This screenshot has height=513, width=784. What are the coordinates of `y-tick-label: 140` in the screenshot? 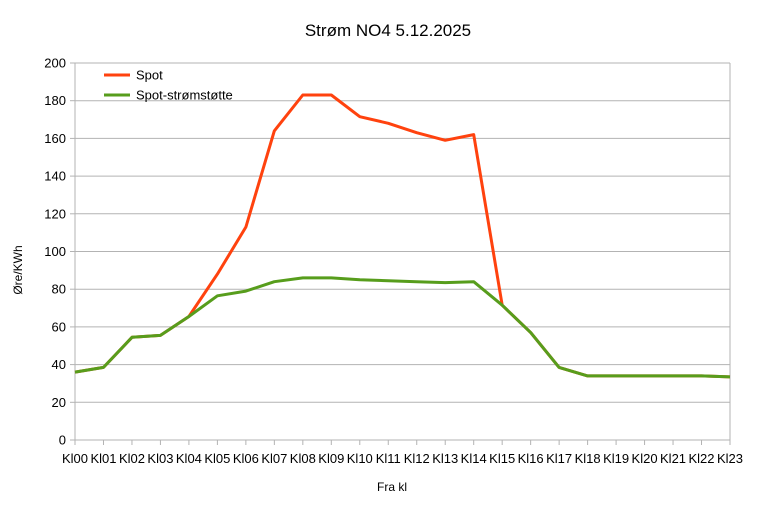 It's located at (55, 176).